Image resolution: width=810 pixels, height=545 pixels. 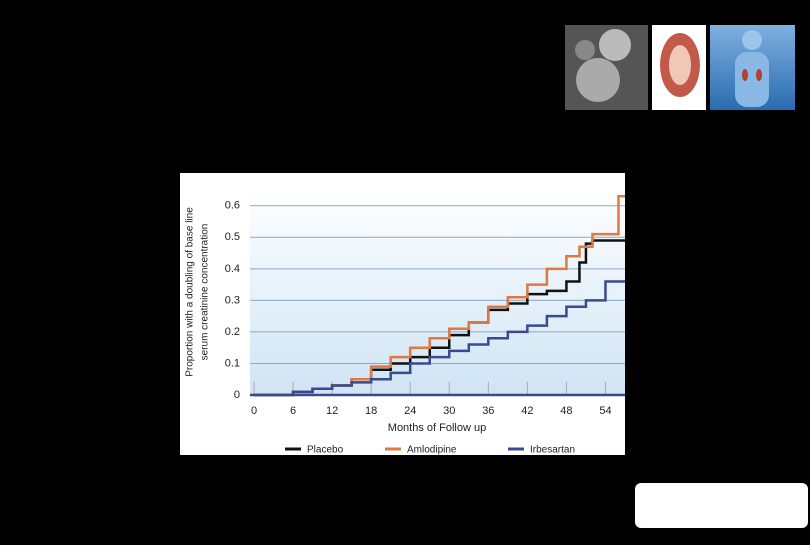 I want to click on thumbnail-glomerulus, so click(x=606, y=67).